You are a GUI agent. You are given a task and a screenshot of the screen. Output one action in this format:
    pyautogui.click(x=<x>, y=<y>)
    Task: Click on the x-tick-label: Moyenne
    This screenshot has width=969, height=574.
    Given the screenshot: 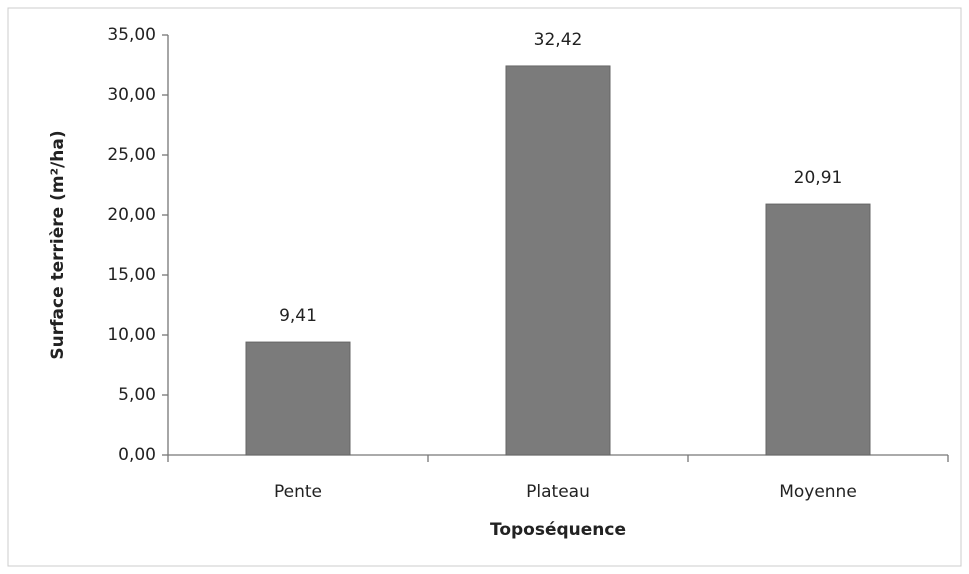 What is the action you would take?
    pyautogui.click(x=818, y=492)
    